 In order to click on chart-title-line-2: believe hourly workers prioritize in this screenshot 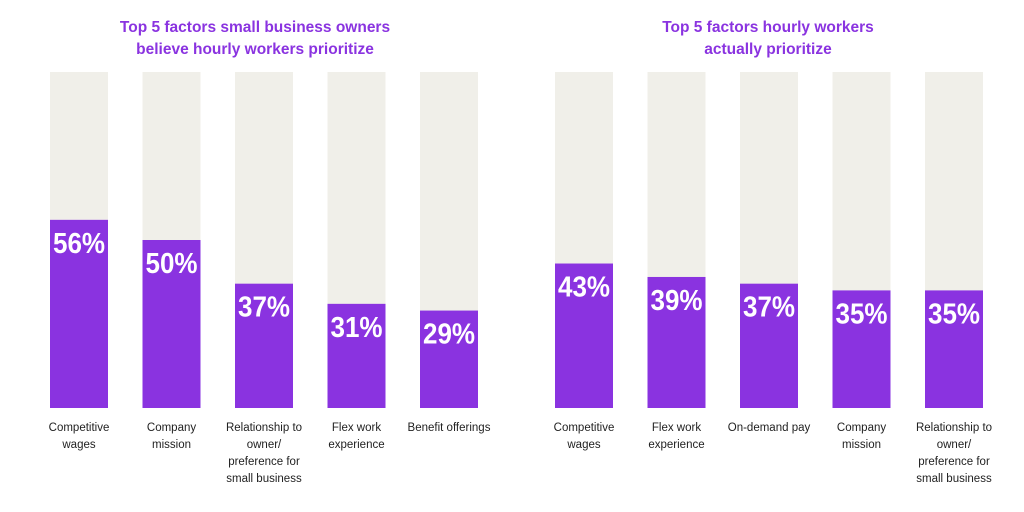, I will do `click(255, 49)`.